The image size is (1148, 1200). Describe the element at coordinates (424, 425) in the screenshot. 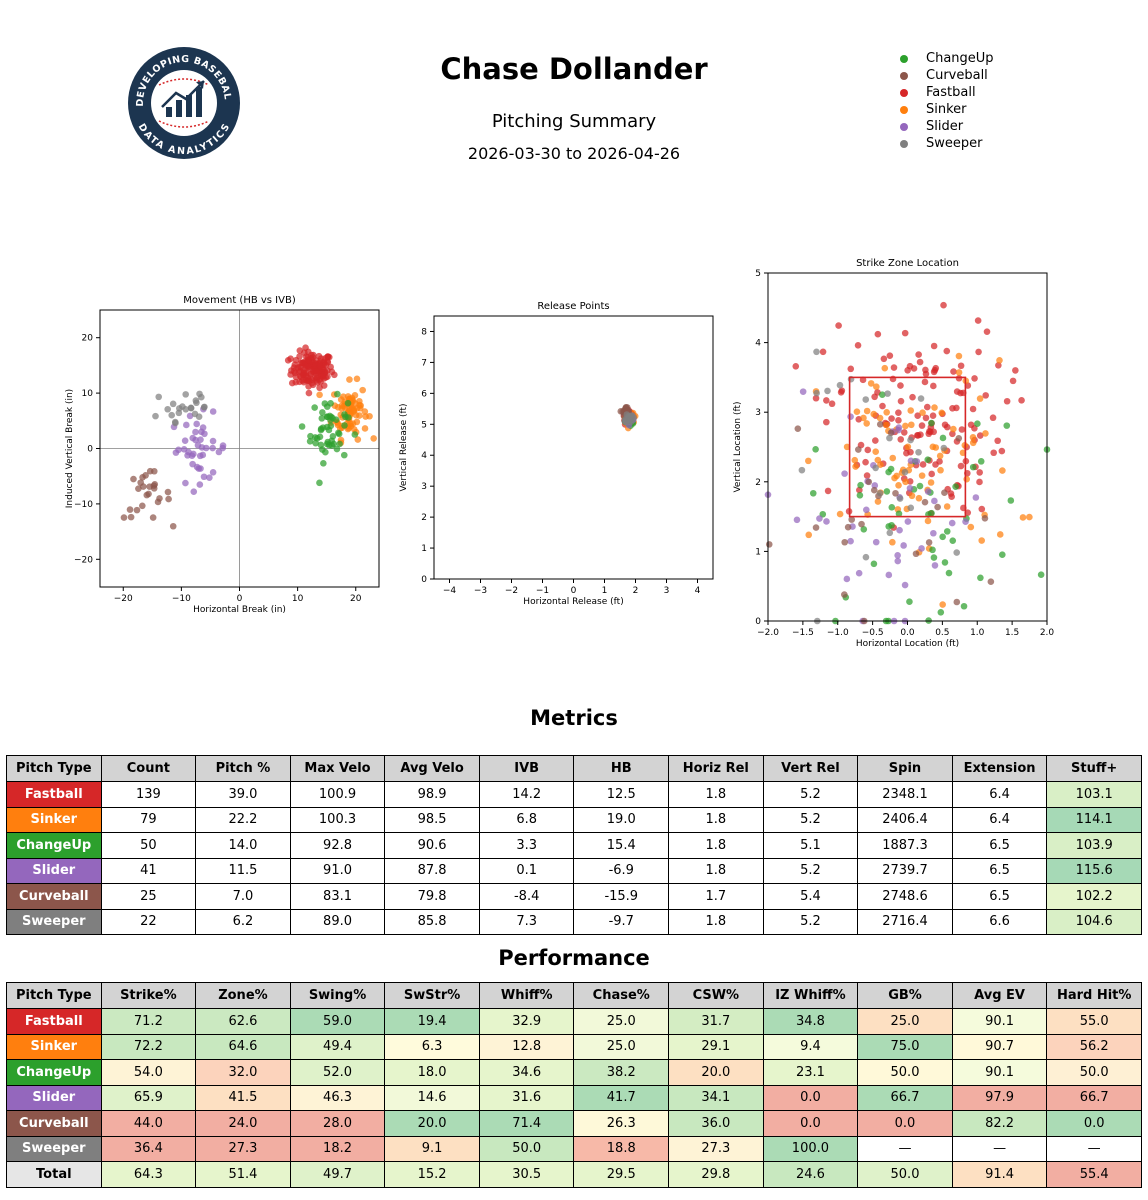

I see `y-tick-label: 5` at that location.